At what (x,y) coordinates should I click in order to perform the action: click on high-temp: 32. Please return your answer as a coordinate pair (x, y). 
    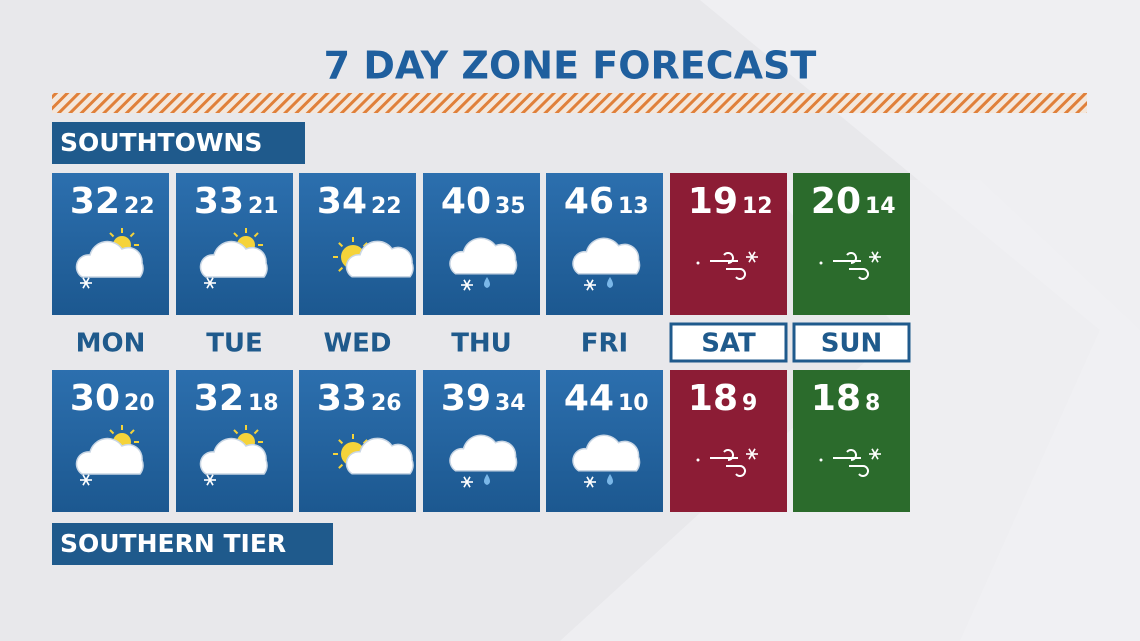
    Looking at the image, I should click on (219, 398).